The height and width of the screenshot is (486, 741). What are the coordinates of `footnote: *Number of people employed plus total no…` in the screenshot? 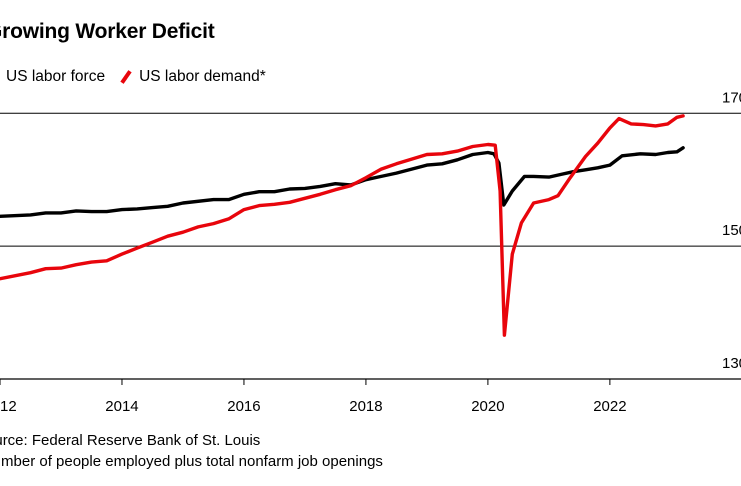 It's located at (191, 461).